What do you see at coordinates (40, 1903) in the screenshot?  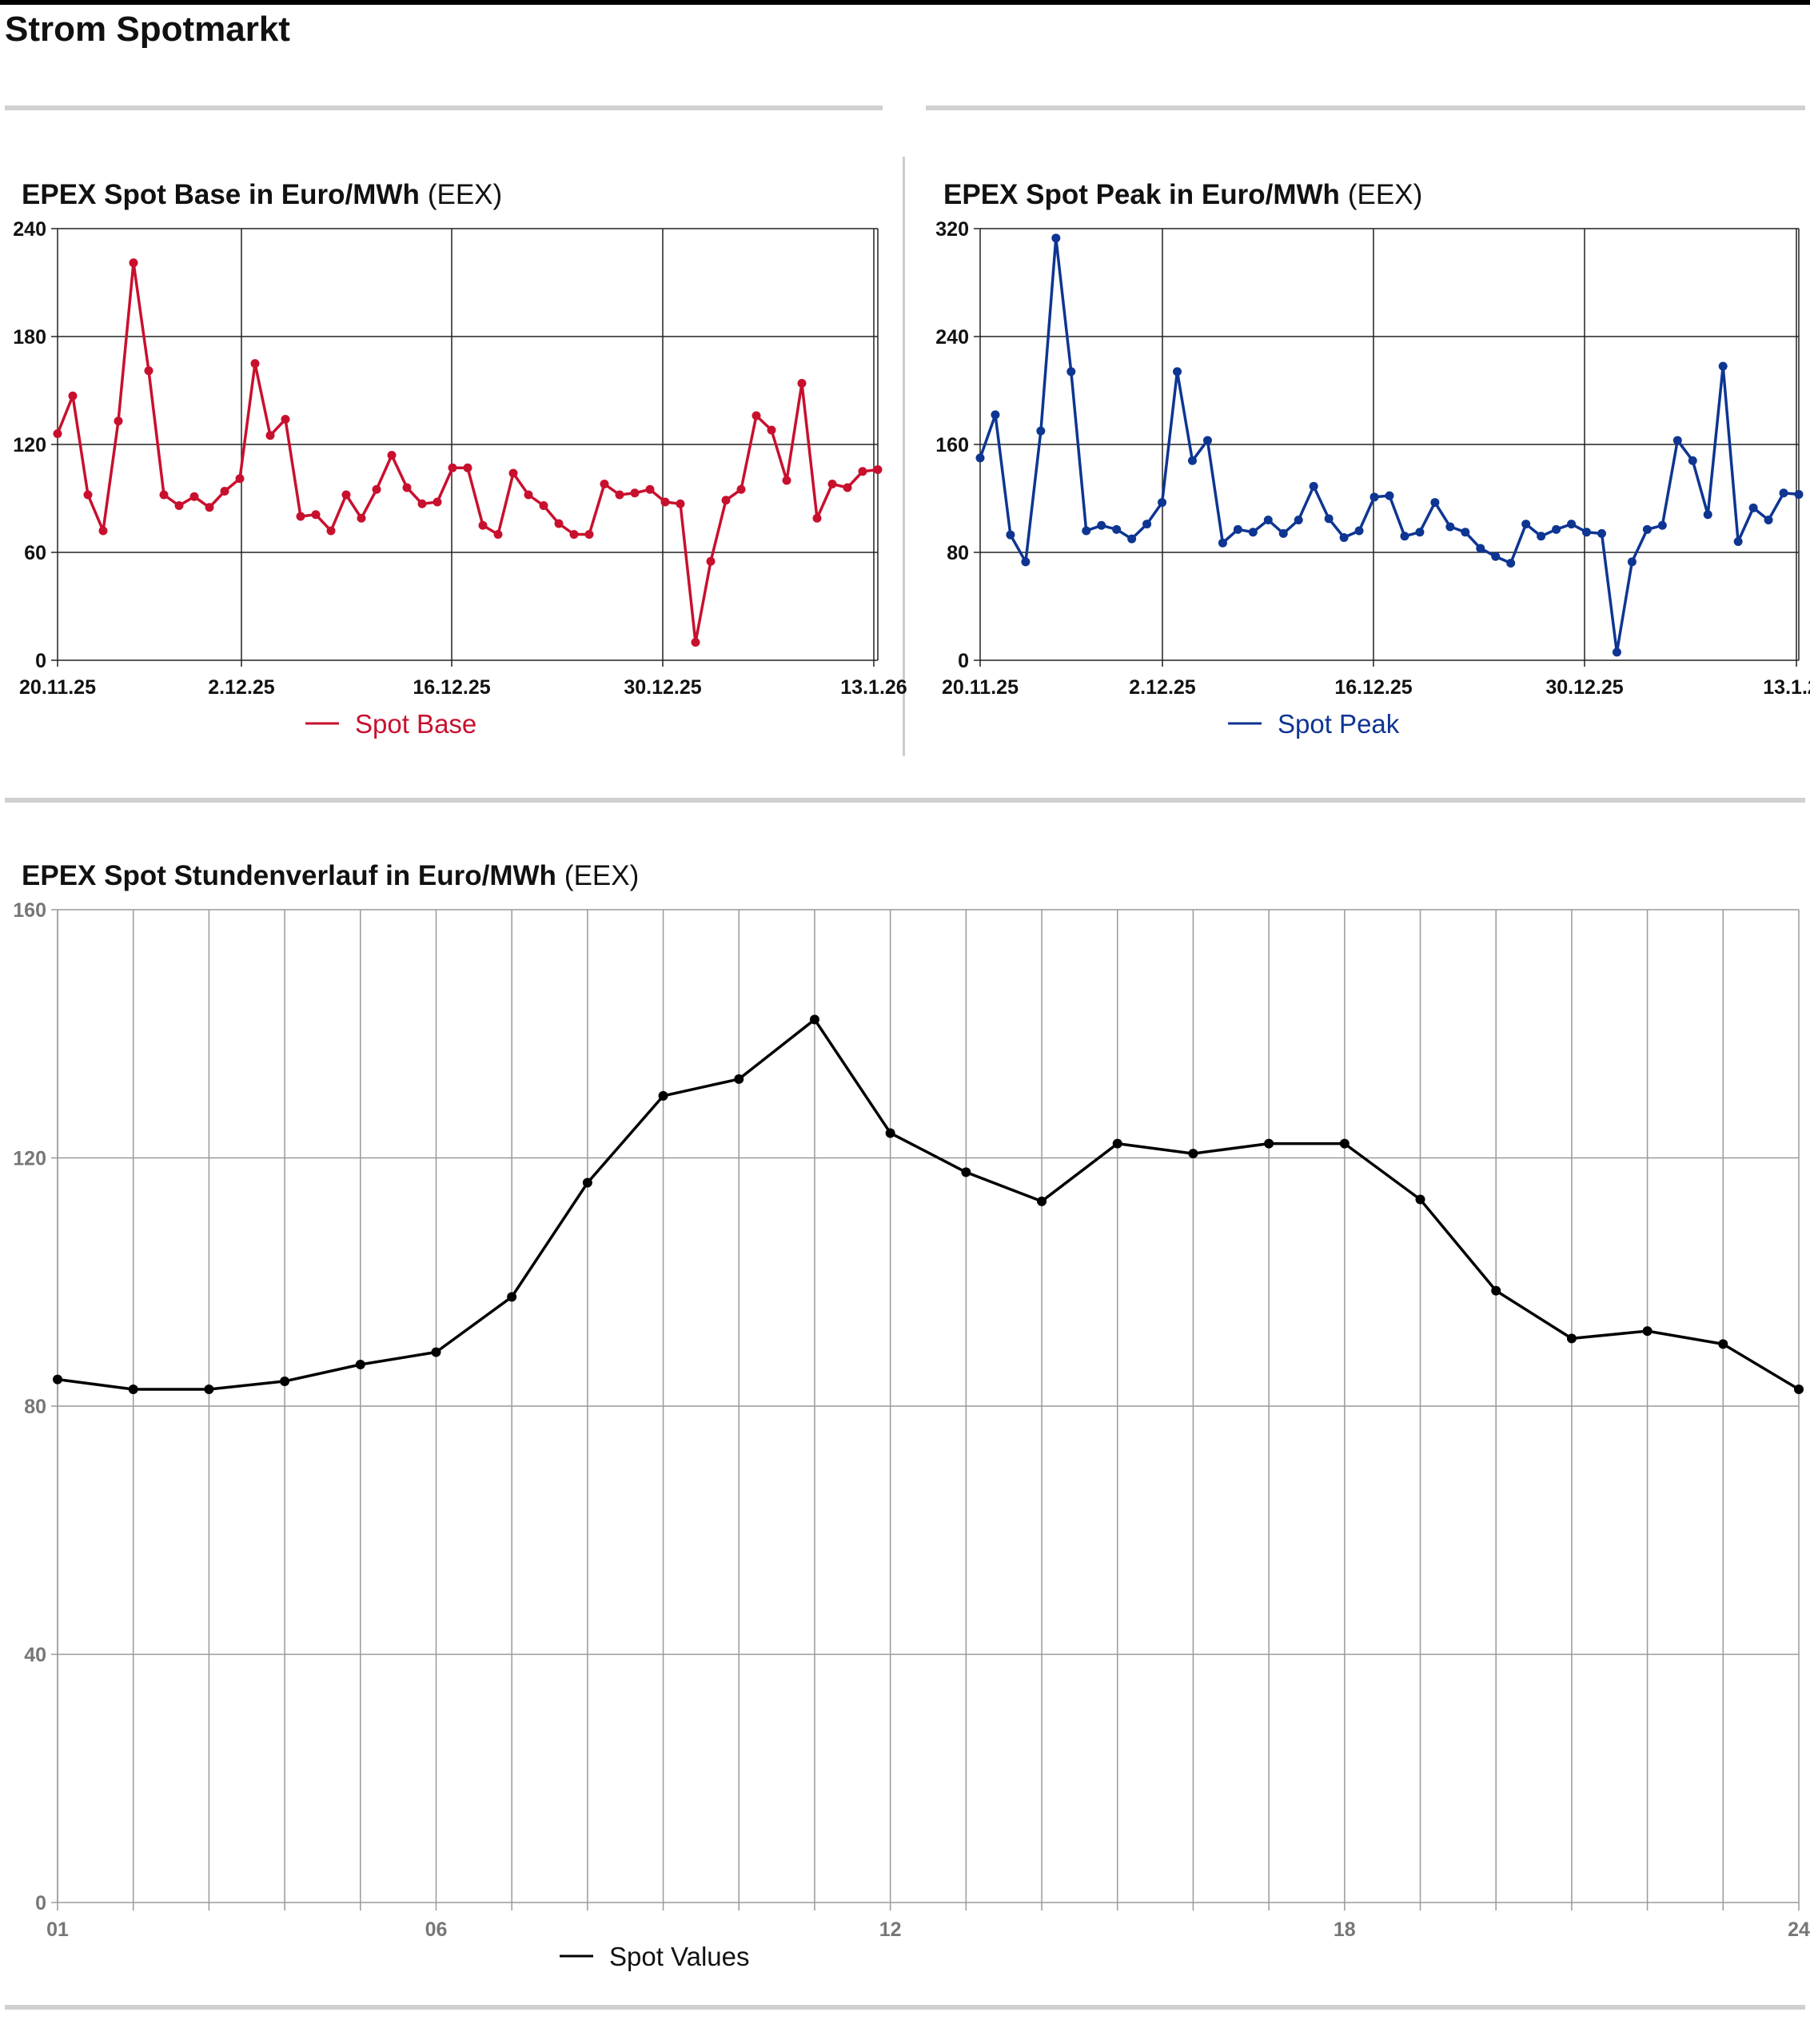 I see `hourly-ytick-label: 0` at bounding box center [40, 1903].